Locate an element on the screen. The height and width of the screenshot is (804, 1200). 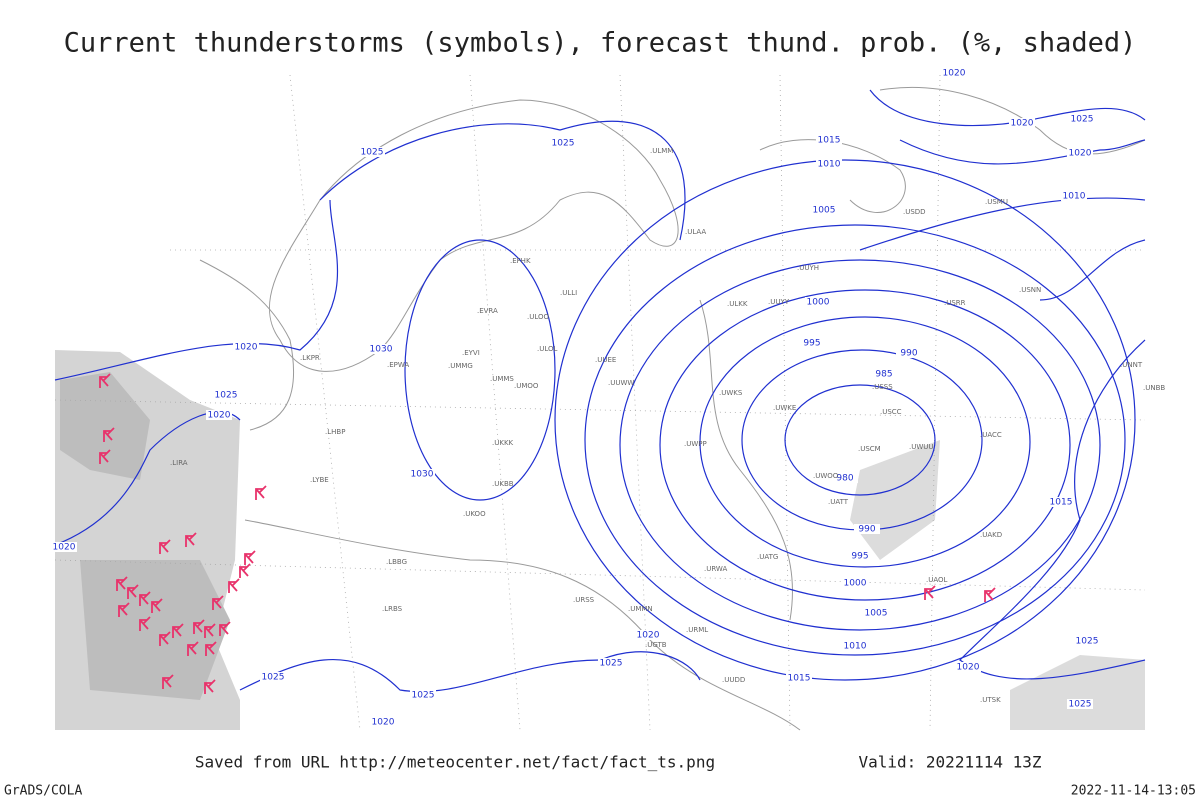
station-label: .UWKS is located at coordinates (731, 393).